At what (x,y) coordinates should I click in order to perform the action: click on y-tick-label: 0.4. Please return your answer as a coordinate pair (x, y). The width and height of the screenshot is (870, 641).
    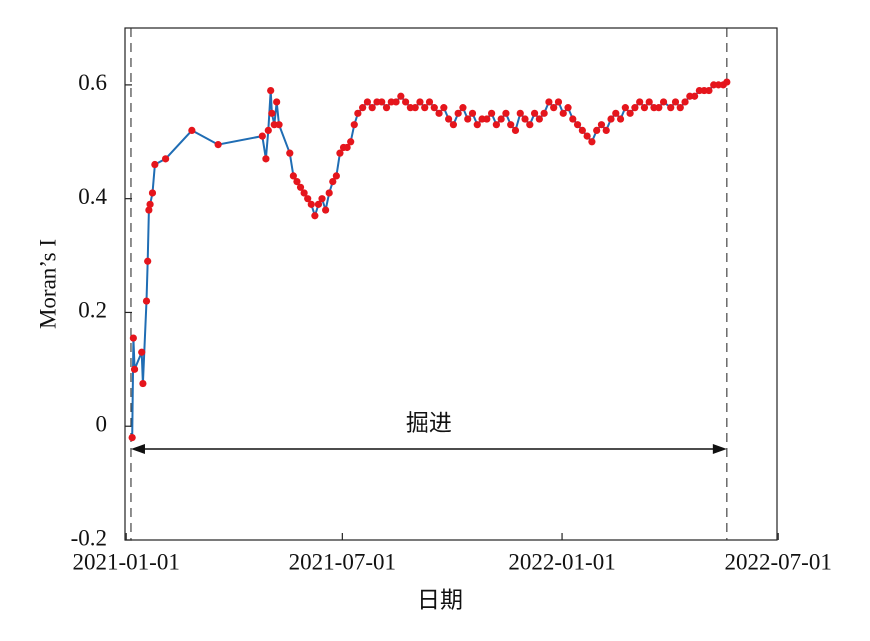
    Looking at the image, I should click on (92, 196).